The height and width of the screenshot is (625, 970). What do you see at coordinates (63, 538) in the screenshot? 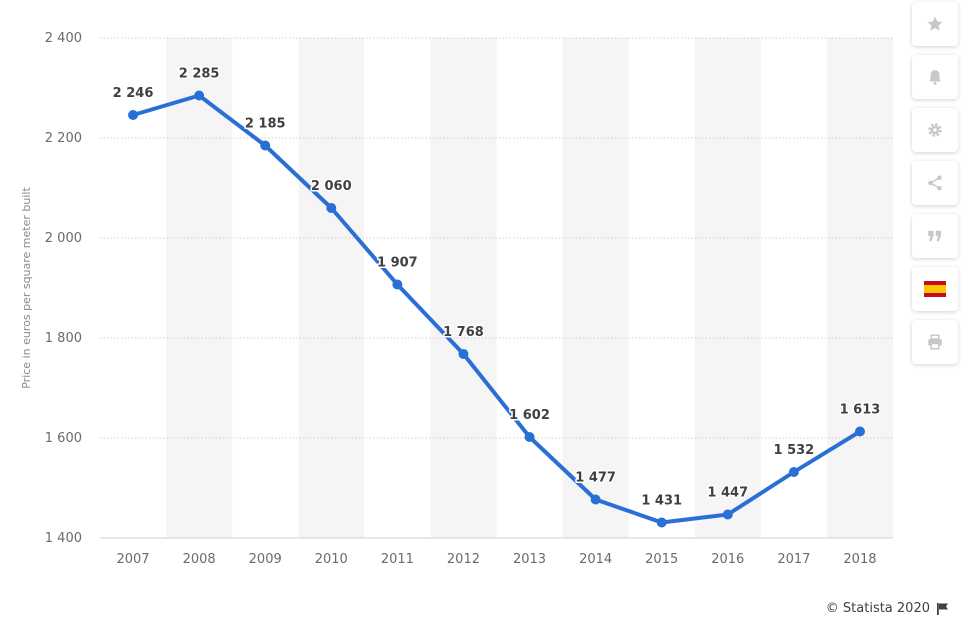
I see `y-tick-label: 1 400` at bounding box center [63, 538].